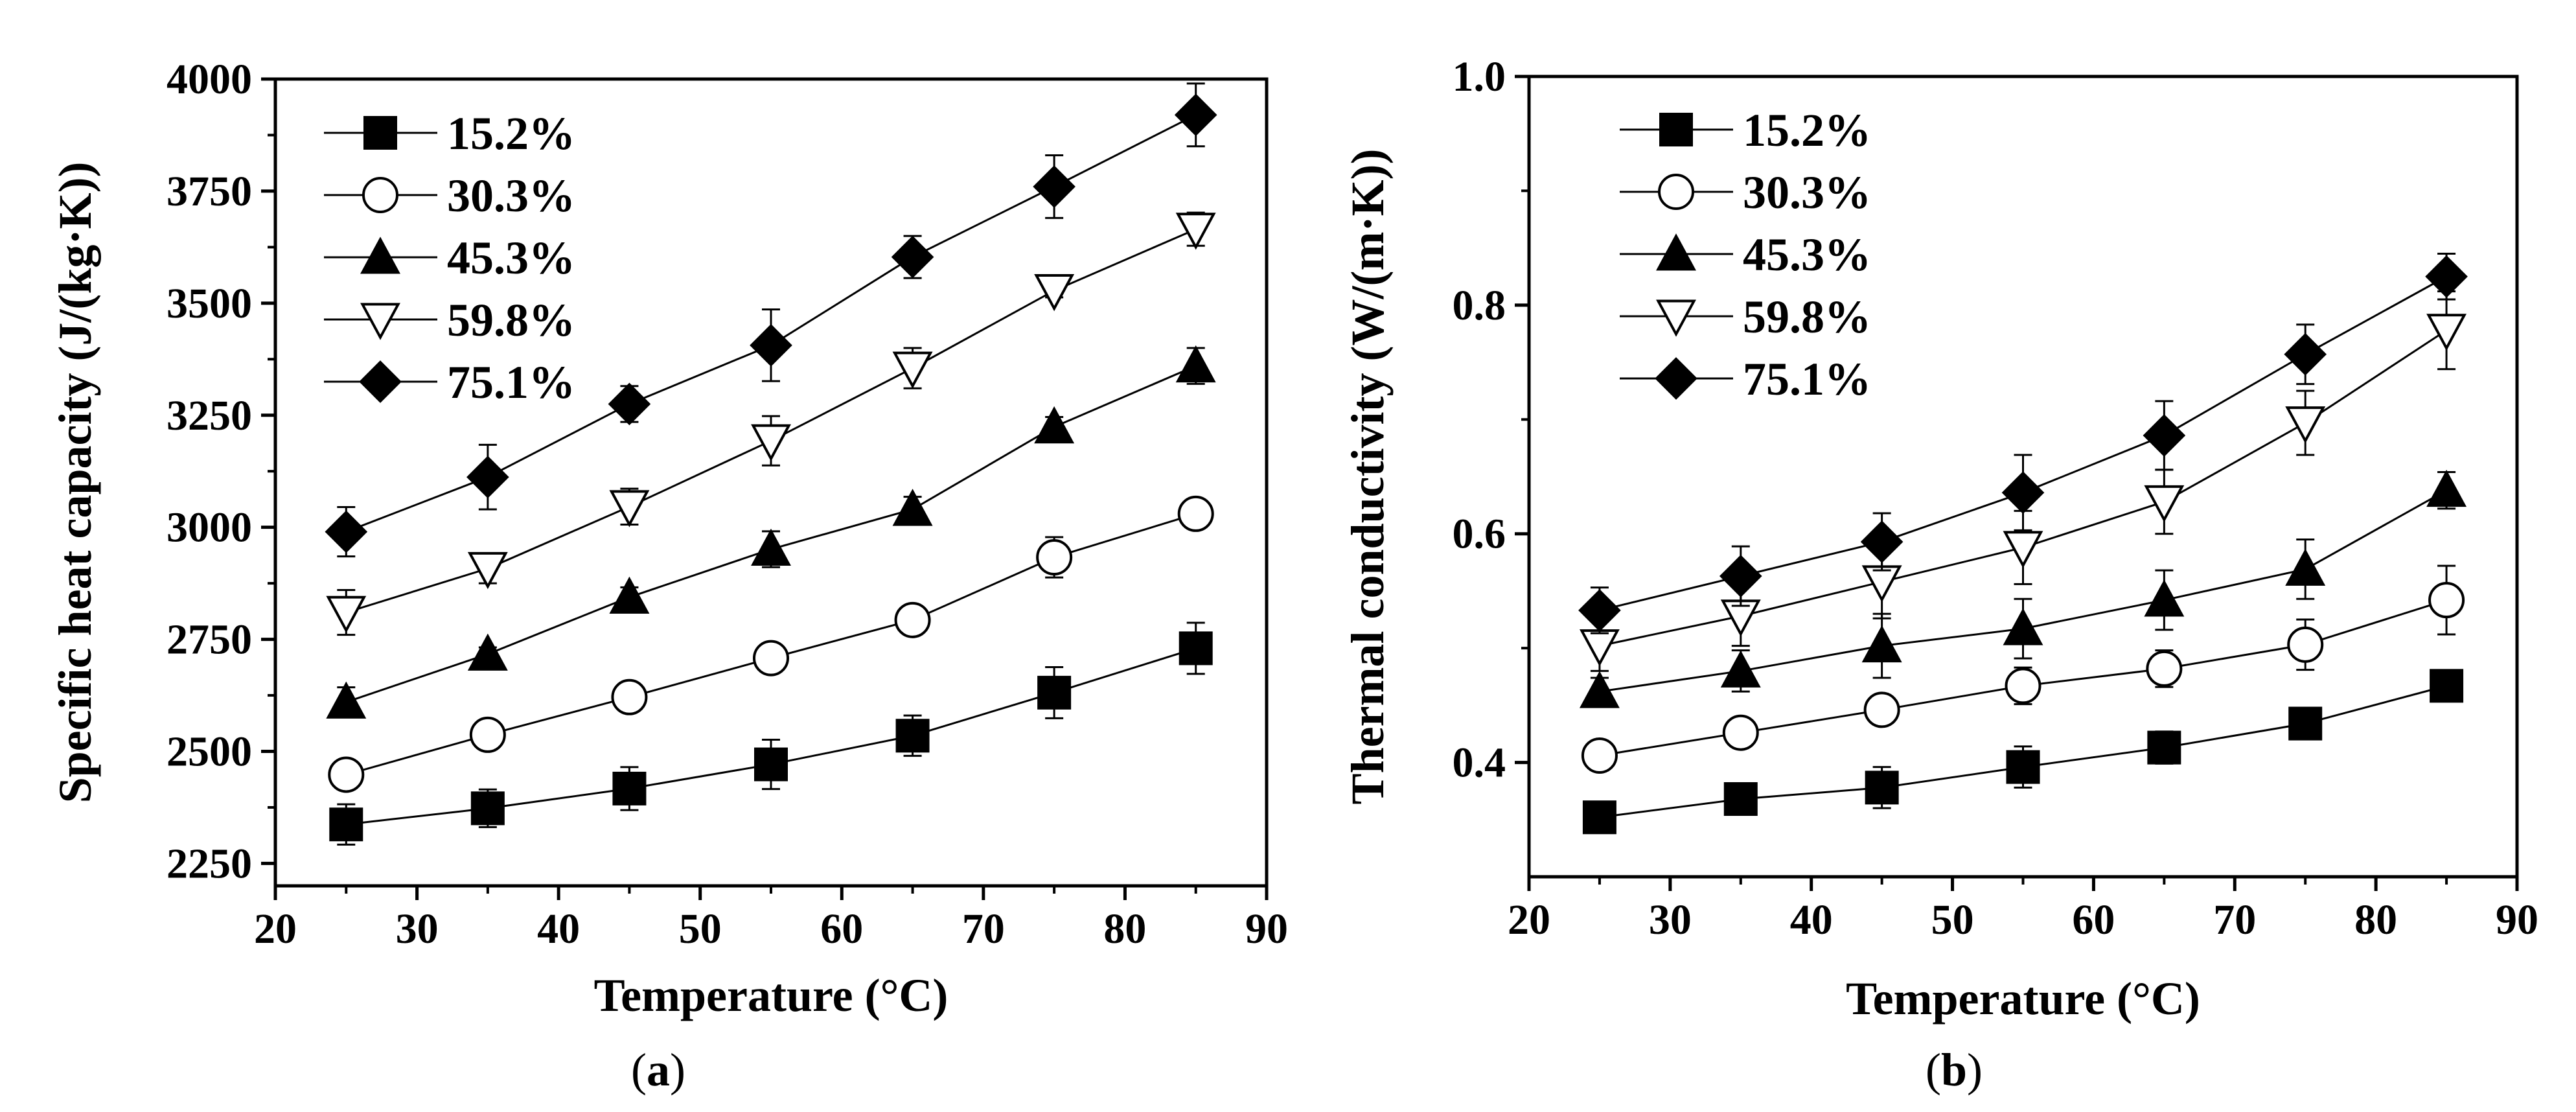  What do you see at coordinates (1479, 305) in the screenshot?
I see `y-tick-label: 0.8` at bounding box center [1479, 305].